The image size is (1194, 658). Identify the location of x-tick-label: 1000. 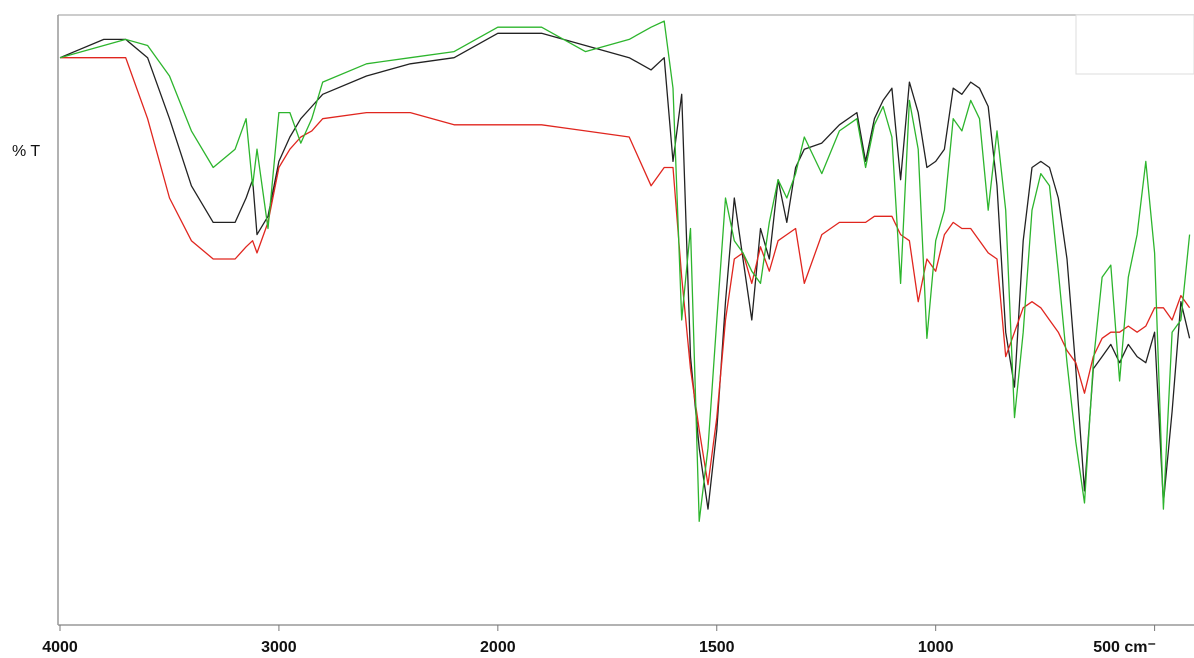
(936, 647).